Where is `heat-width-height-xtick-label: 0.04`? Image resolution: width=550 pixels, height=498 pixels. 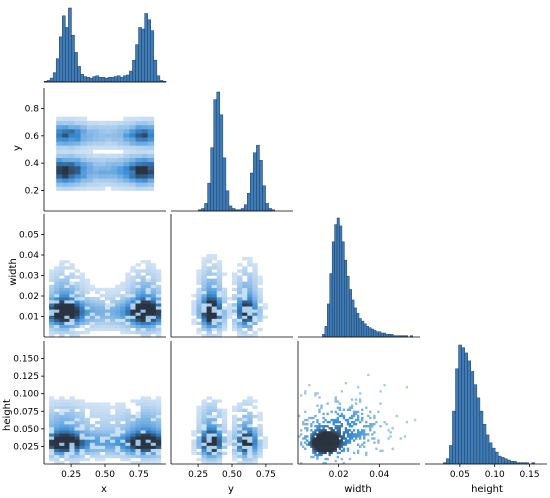
heat-width-height-xtick-label: 0.04 is located at coordinates (379, 475).